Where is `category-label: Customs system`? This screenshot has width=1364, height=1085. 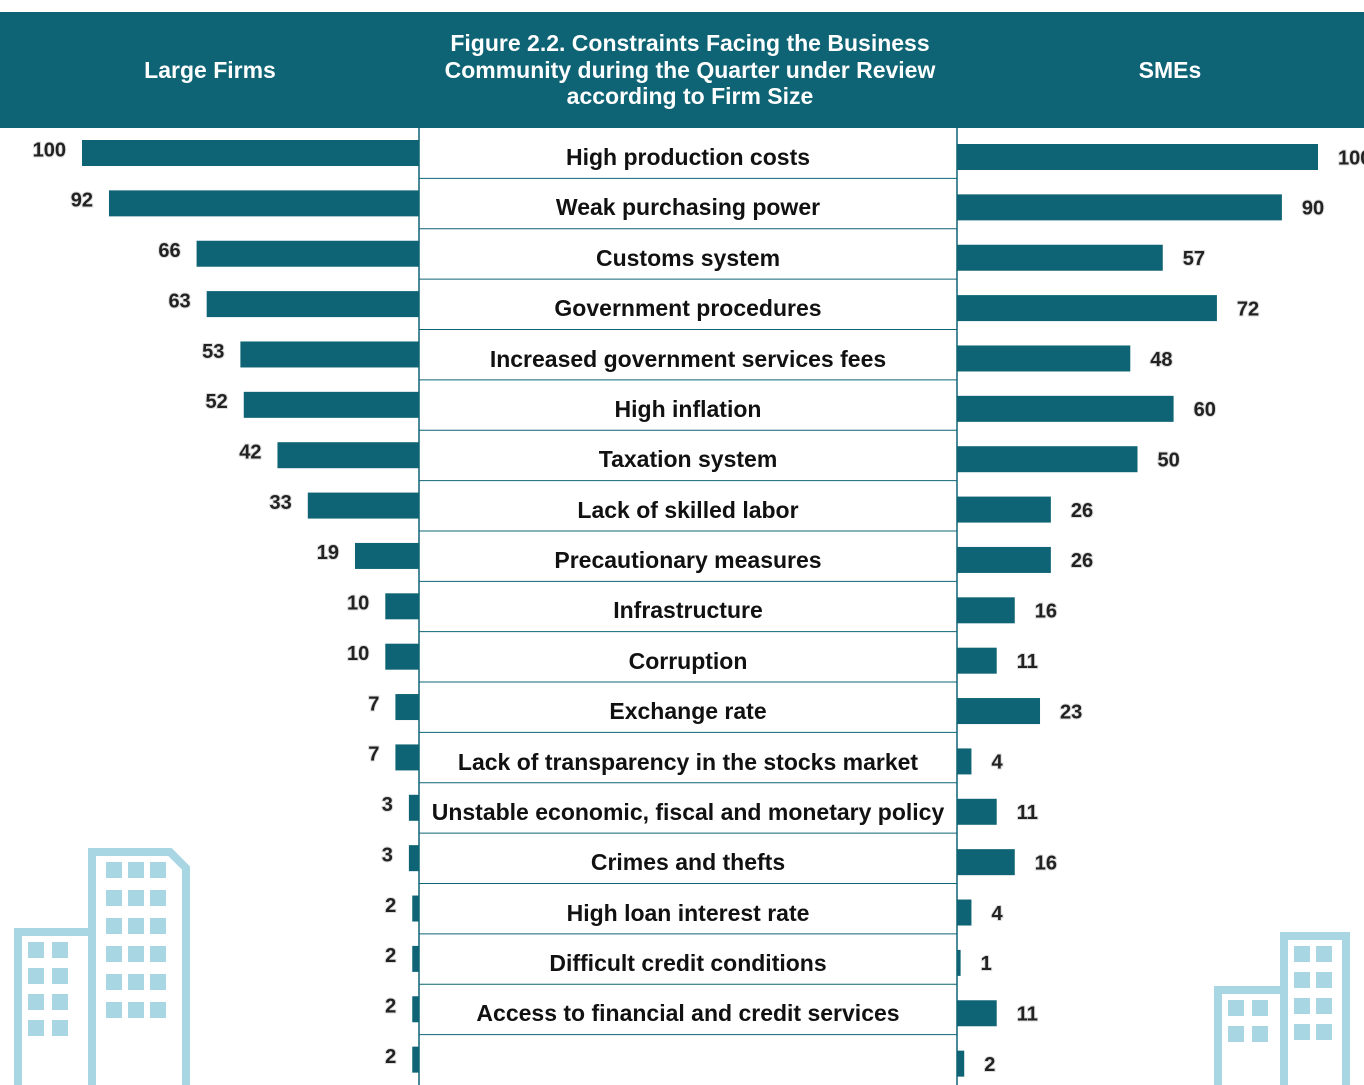
category-label: Customs system is located at coordinates (688, 257).